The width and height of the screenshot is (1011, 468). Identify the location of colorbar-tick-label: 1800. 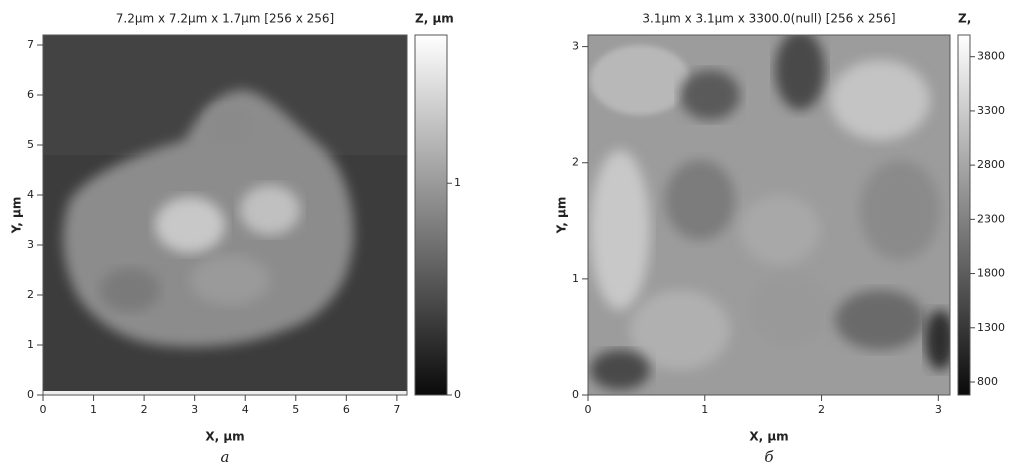
(991, 273).